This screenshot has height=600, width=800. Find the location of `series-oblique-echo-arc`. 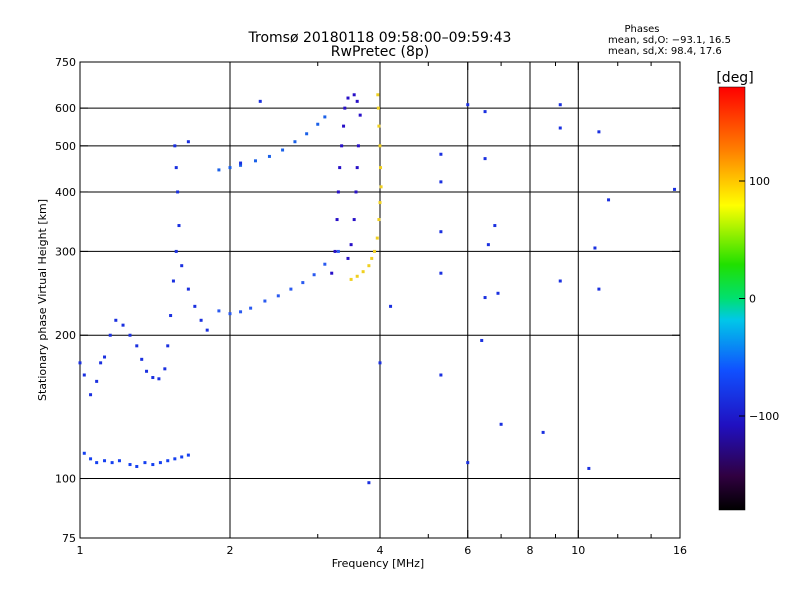

series-oblique-echo-arc is located at coordinates (272, 143).